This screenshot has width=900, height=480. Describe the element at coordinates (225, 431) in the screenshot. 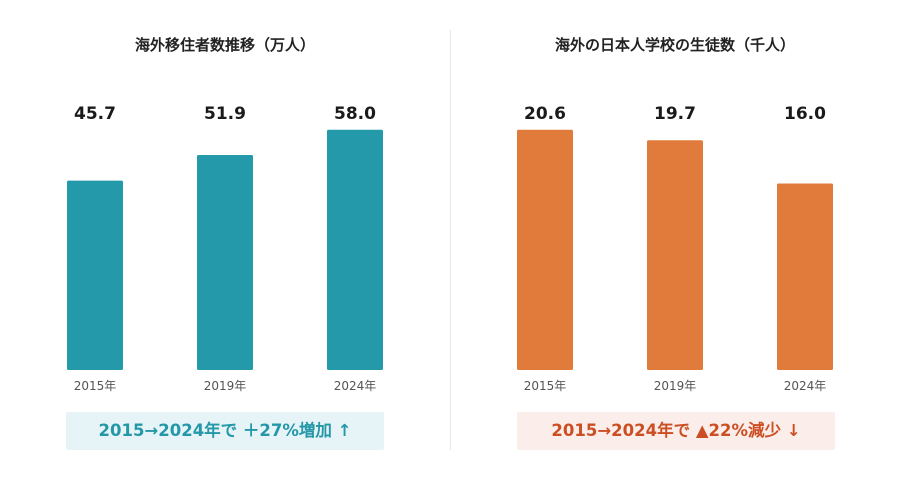

I see `change-summary-badge: 2015→2024年で ＋27%増加 ↑` at that location.